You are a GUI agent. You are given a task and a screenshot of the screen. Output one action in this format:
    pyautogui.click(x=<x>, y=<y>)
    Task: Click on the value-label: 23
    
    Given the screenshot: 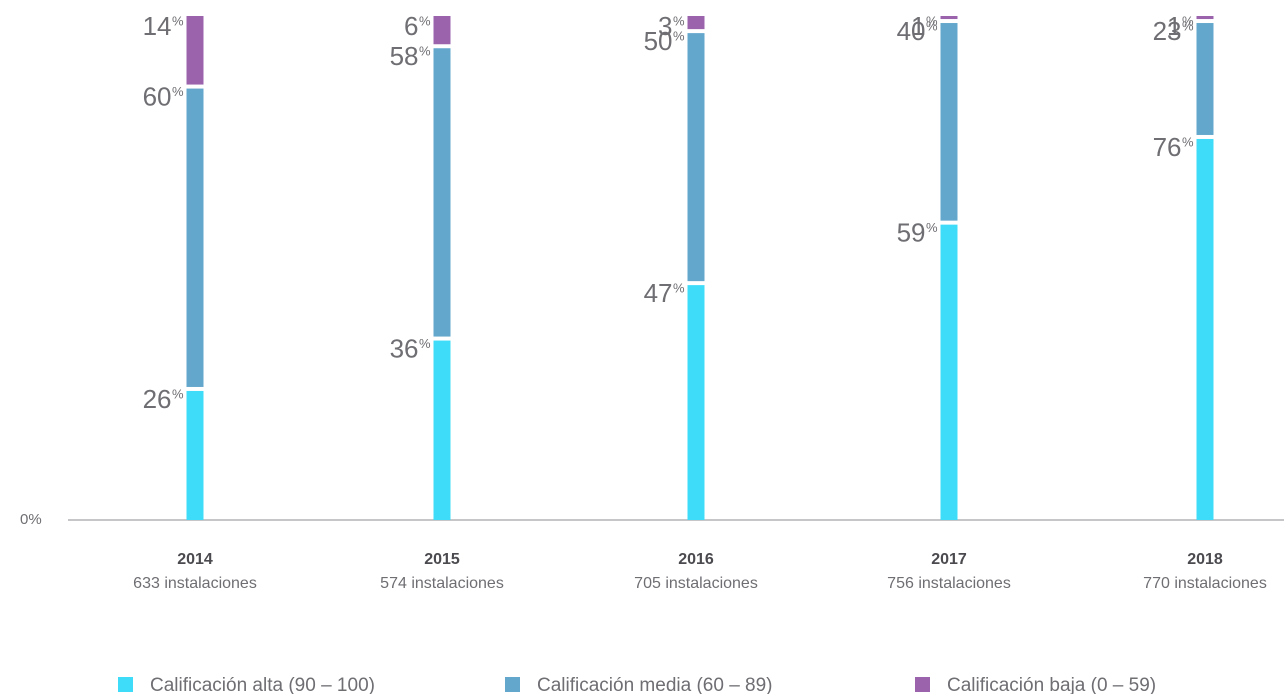 What is the action you would take?
    pyautogui.click(x=1167, y=31)
    